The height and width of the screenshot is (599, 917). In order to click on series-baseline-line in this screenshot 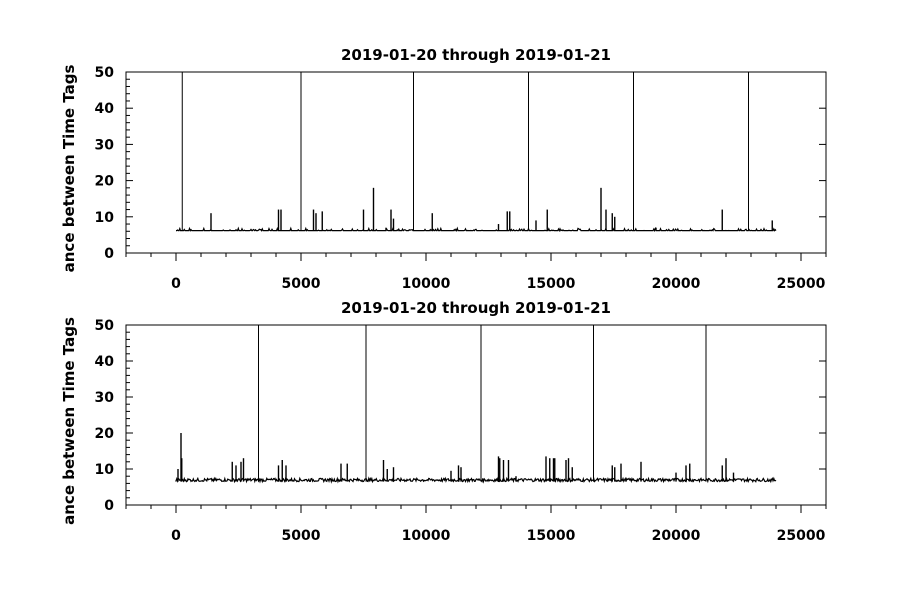, I will do `click(476, 229)`.